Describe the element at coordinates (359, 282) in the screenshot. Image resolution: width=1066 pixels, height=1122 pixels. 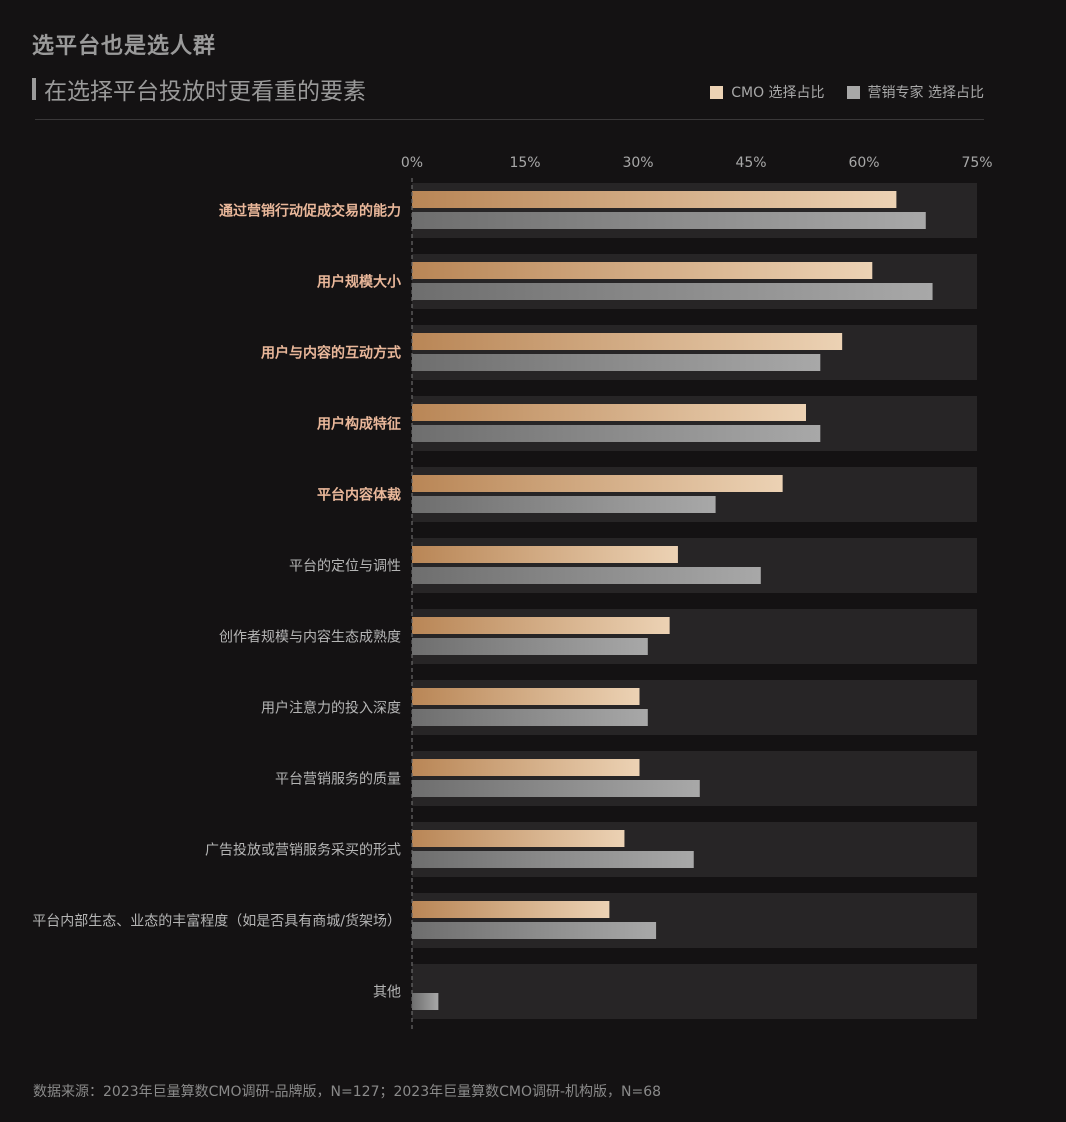
I see `category-label: 用户规模大小` at that location.